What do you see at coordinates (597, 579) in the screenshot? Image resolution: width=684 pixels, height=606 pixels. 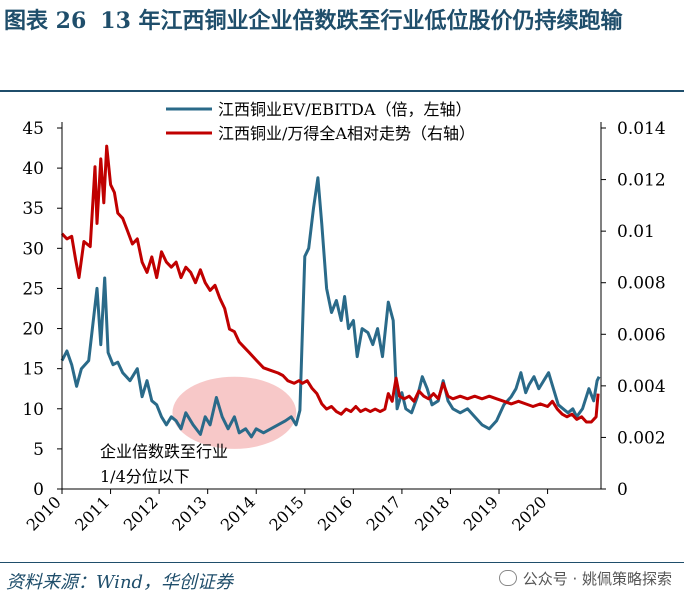 I see `watermark-text: 公众号 · 姚佩策略探索` at bounding box center [597, 579].